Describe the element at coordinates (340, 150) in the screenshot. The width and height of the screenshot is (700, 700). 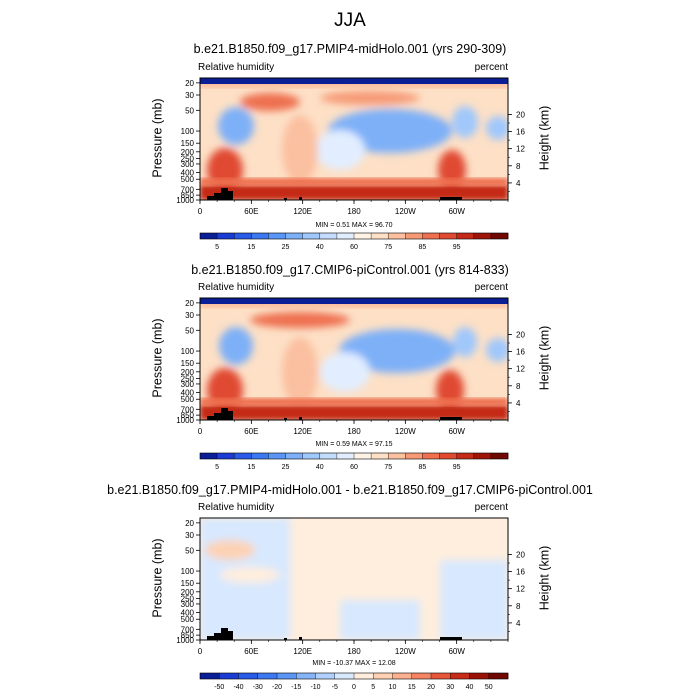
I see `rh-dry-area-central` at that location.